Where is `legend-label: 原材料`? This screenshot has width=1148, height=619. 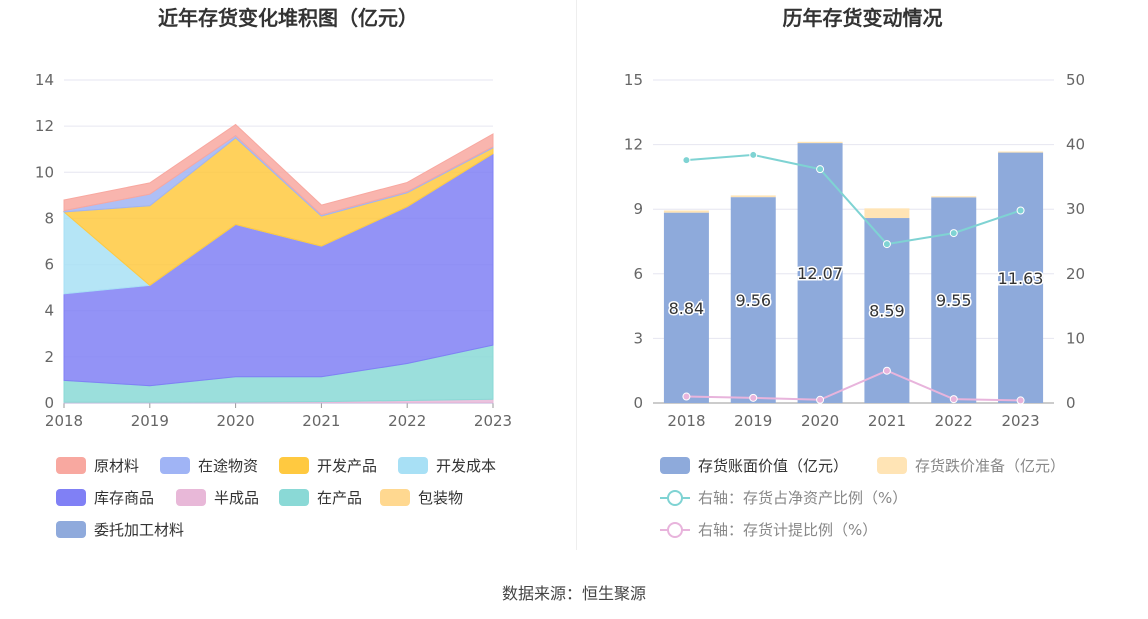 legend-label: 原材料 is located at coordinates (117, 466).